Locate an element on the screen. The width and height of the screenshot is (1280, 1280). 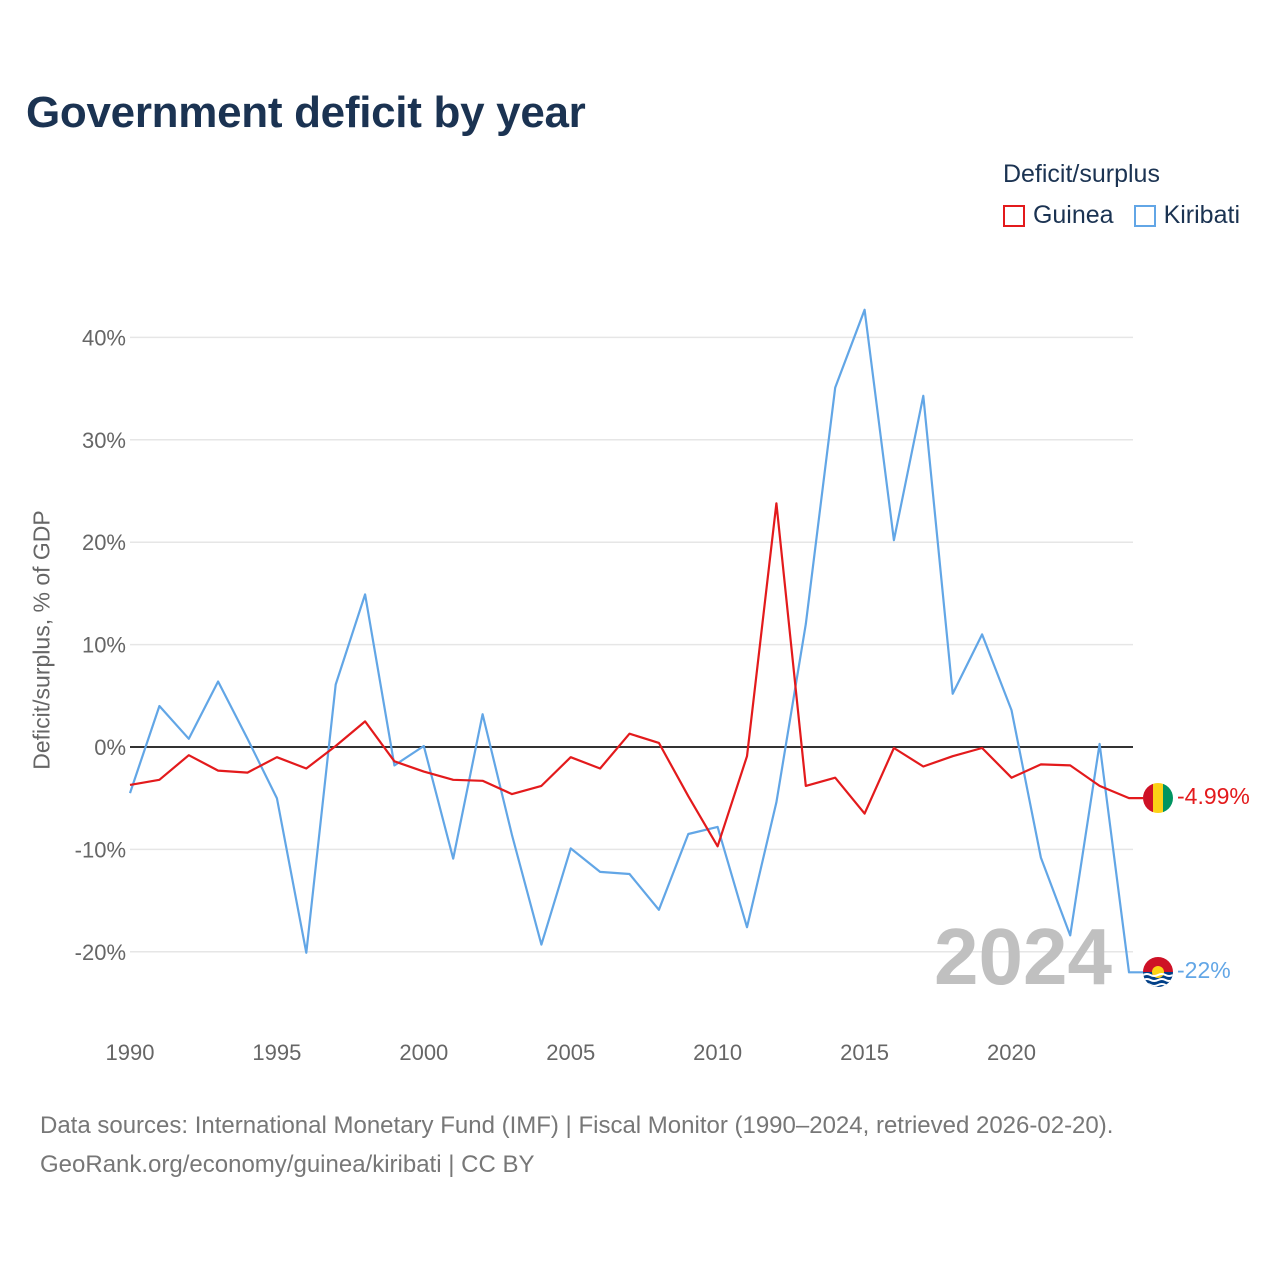
current-year-watermark: 2024 is located at coordinates (1023, 956).